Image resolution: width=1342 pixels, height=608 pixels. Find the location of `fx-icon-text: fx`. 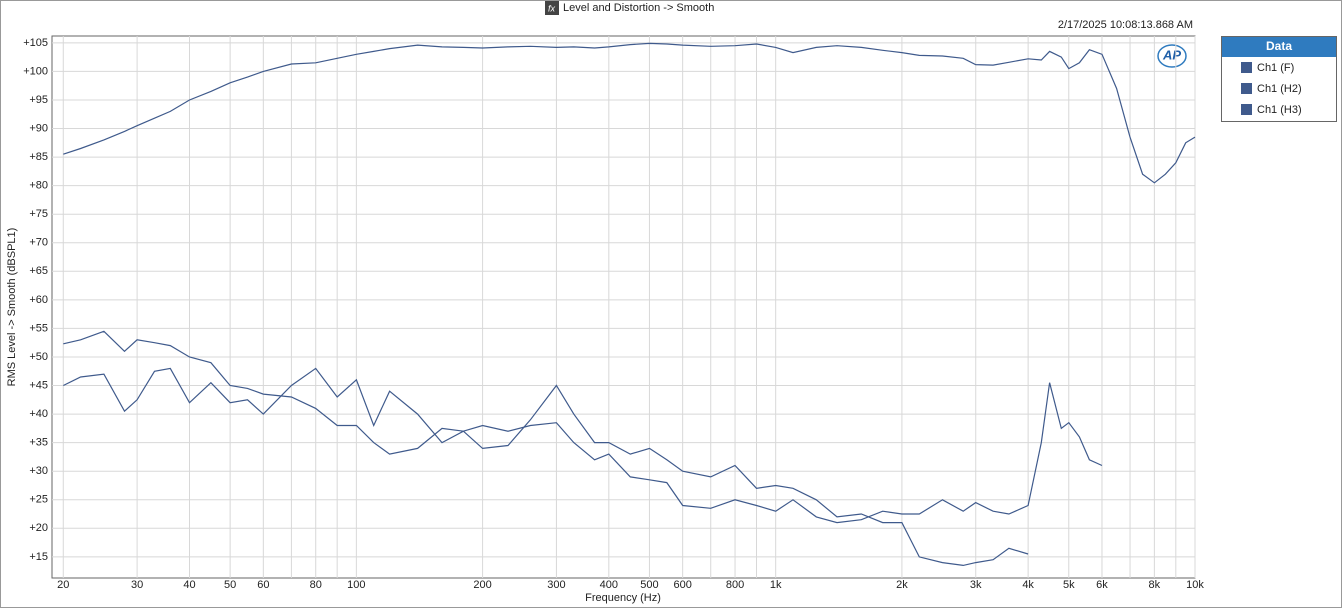

fx-icon-text: fx is located at coordinates (552, 8).